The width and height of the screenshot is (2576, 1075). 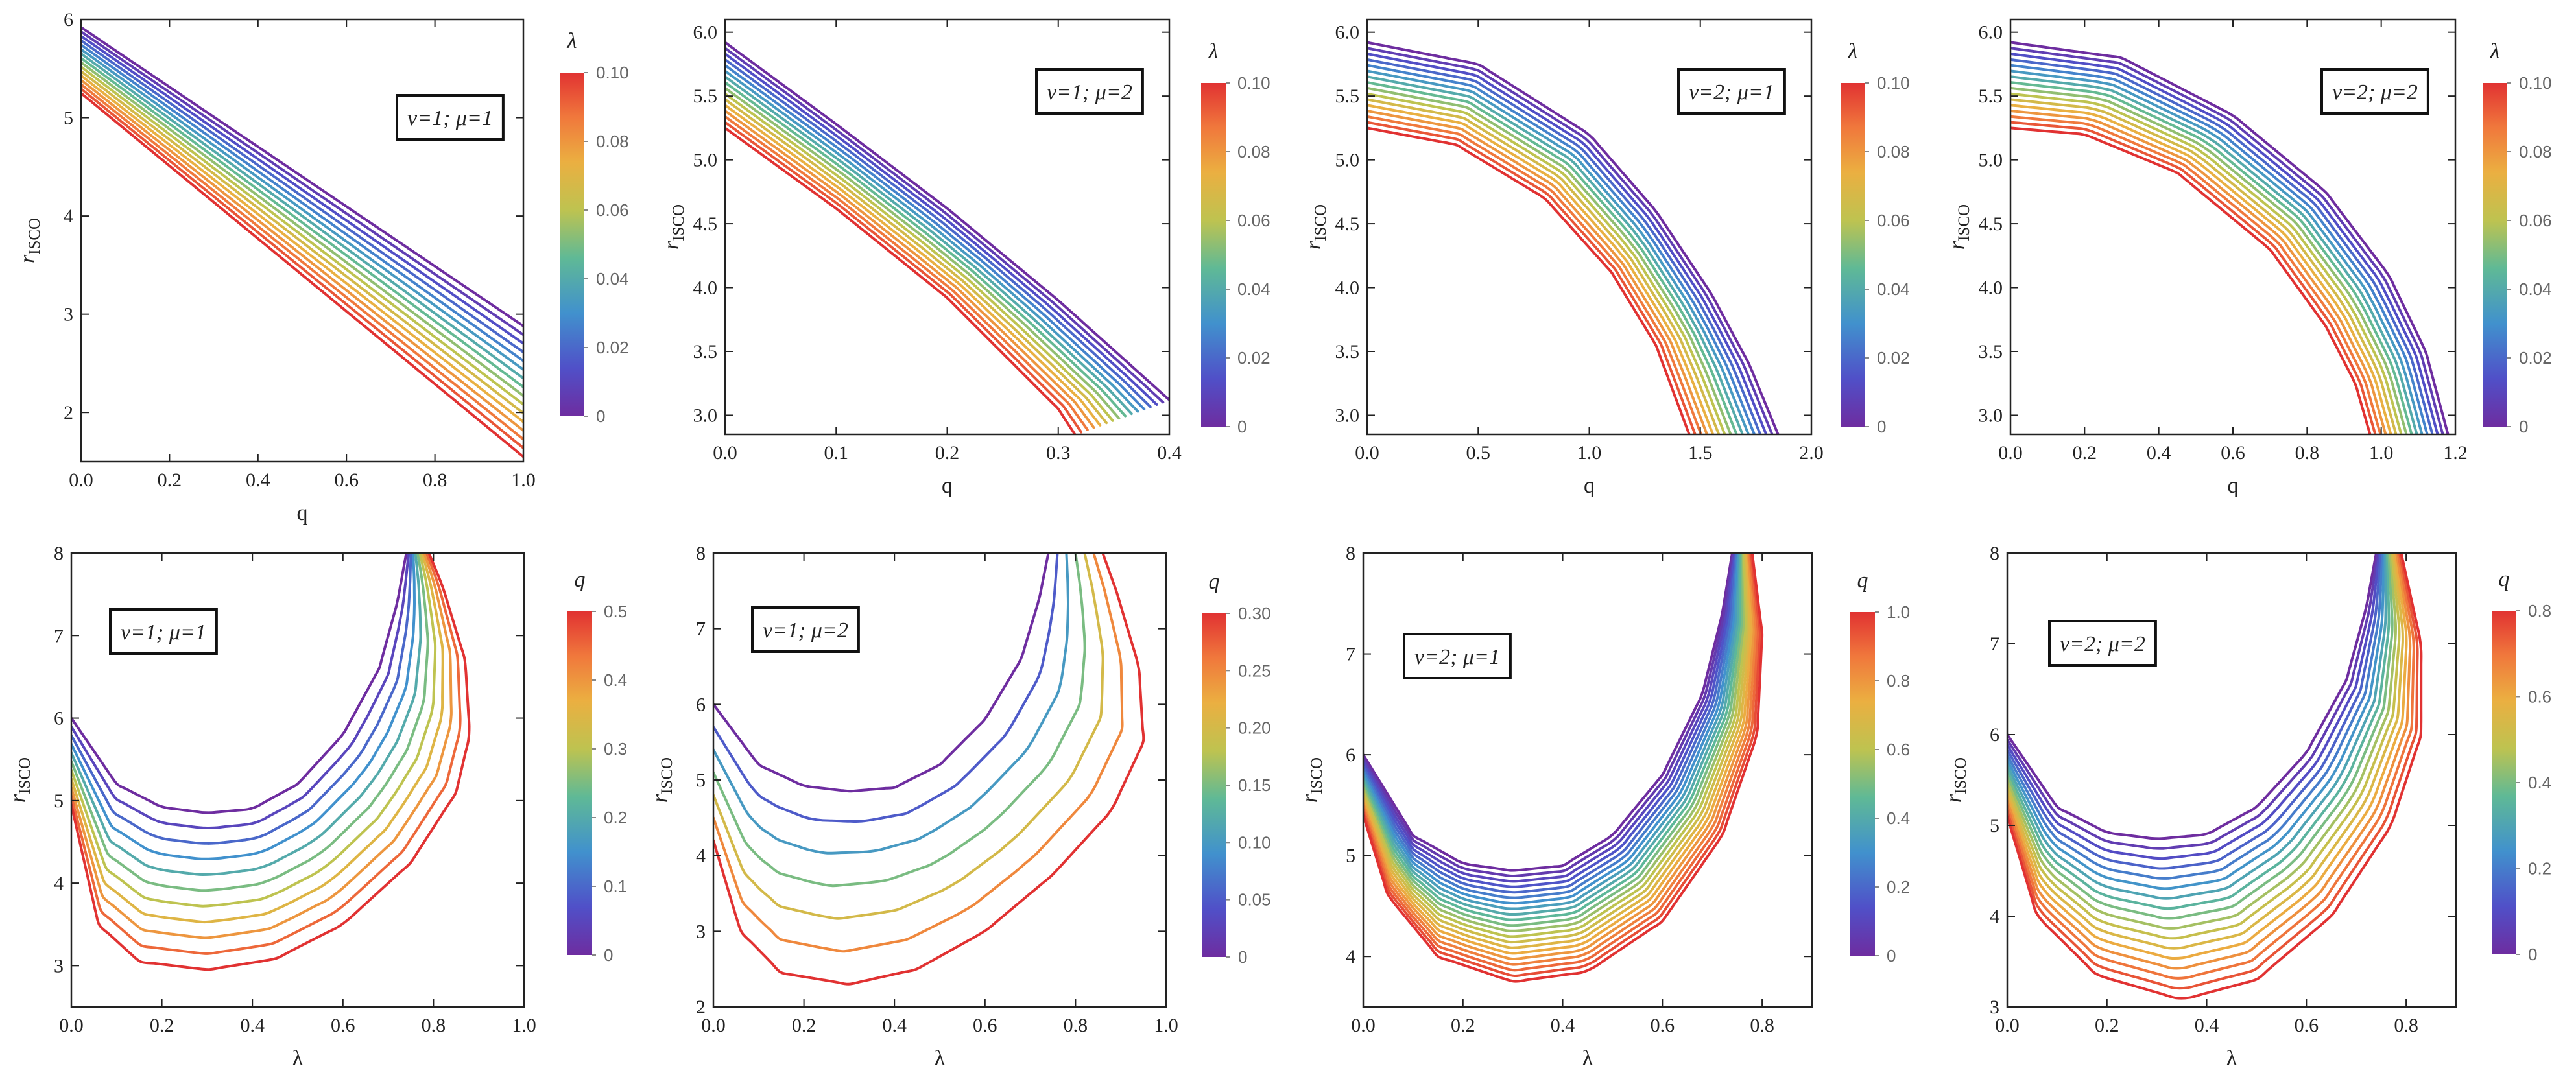 I want to click on colorbar-tick-label: 0.1, so click(x=615, y=886).